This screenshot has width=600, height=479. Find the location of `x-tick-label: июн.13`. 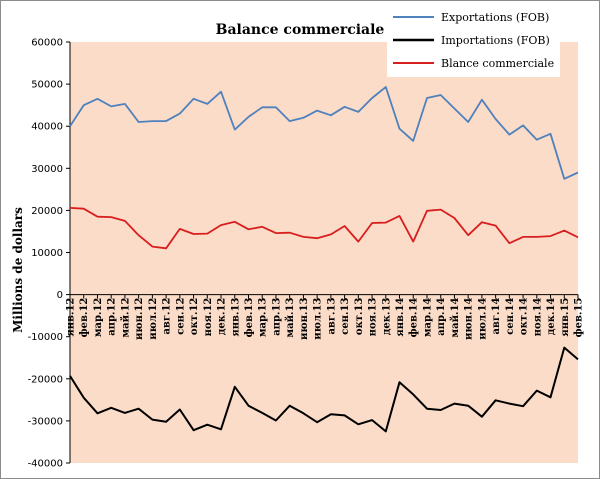

x-tick-label: июн.13 is located at coordinates (304, 319).